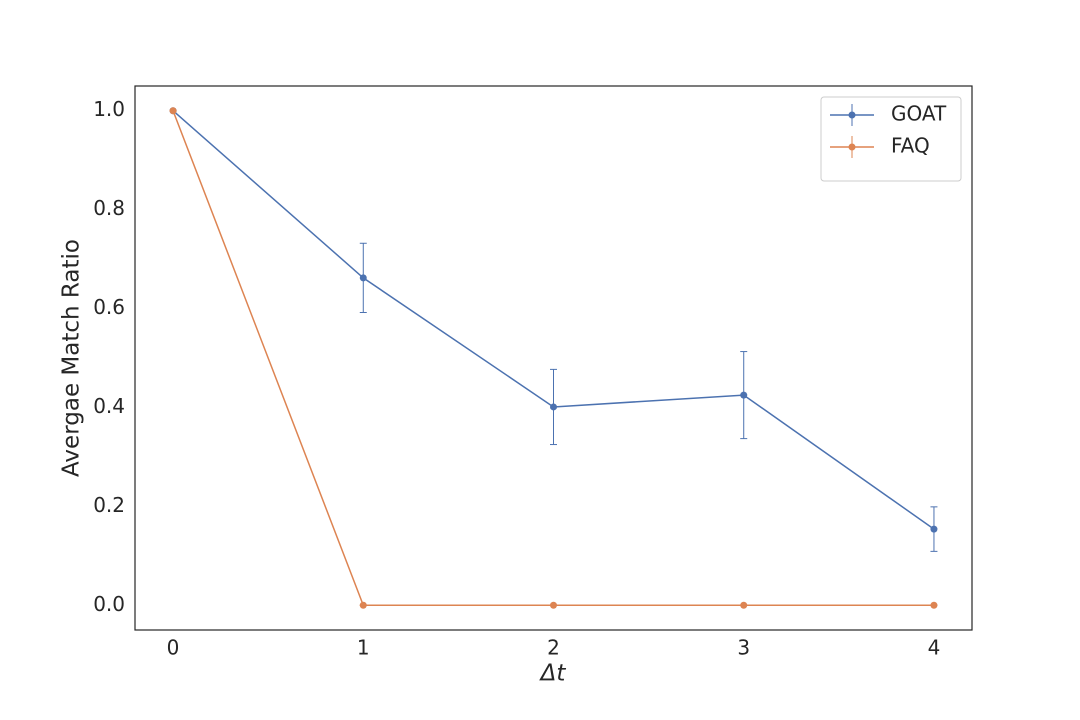 Image resolution: width=1080 pixels, height=720 pixels. I want to click on y-tick-label: 0.2, so click(109, 505).